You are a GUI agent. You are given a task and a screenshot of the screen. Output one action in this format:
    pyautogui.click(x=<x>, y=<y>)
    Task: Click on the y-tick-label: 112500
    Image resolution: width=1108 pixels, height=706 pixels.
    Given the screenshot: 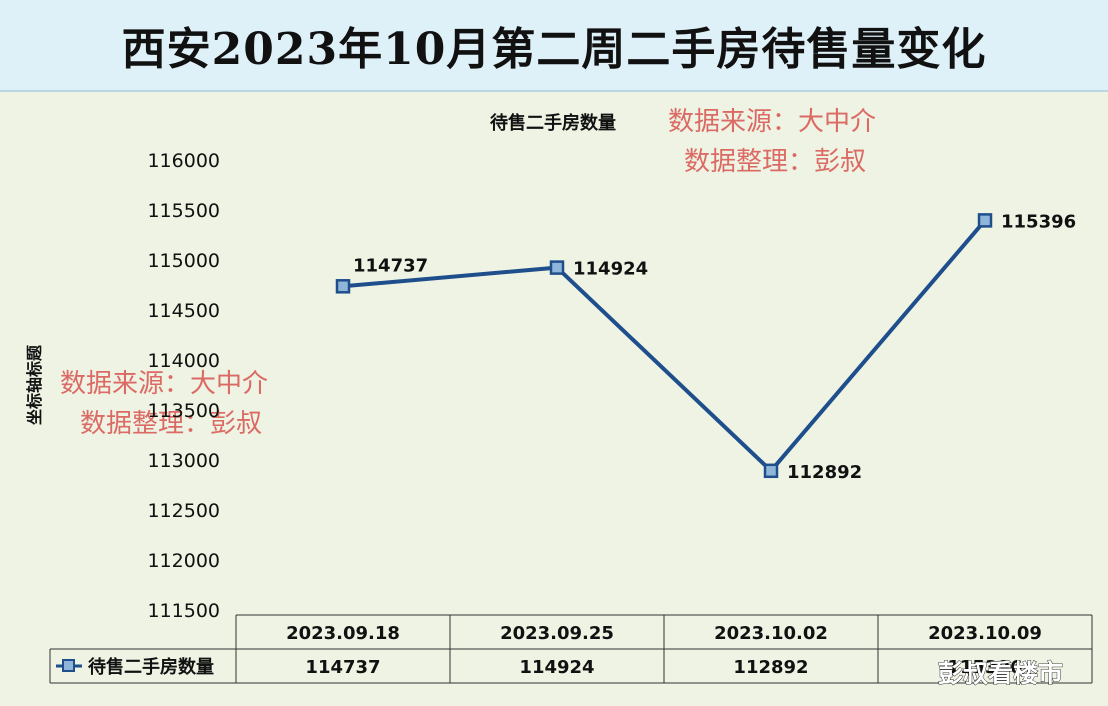 What is the action you would take?
    pyautogui.click(x=183, y=511)
    